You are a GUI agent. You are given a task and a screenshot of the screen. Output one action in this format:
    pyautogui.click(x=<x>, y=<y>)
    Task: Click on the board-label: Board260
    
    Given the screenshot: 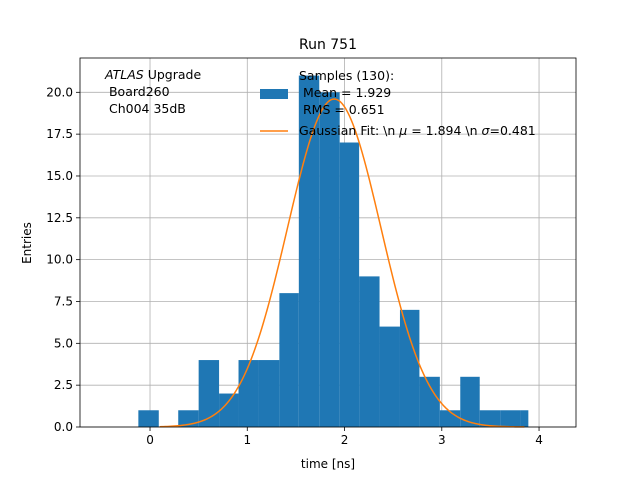 What is the action you would take?
    pyautogui.click(x=137, y=91)
    